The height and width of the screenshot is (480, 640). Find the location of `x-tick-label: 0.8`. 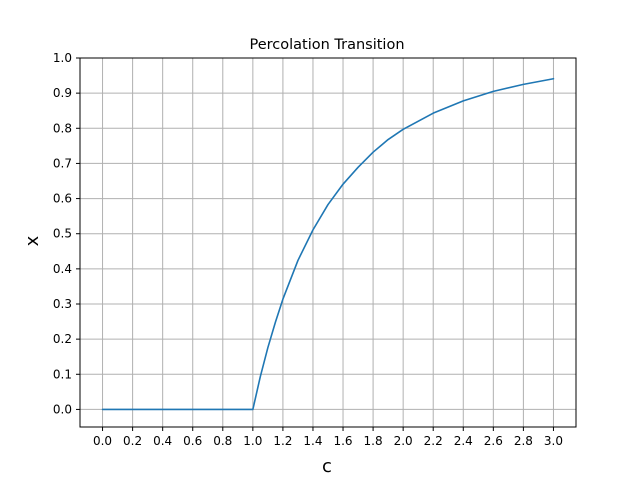

x-tick-label: 0.8 is located at coordinates (222, 441).